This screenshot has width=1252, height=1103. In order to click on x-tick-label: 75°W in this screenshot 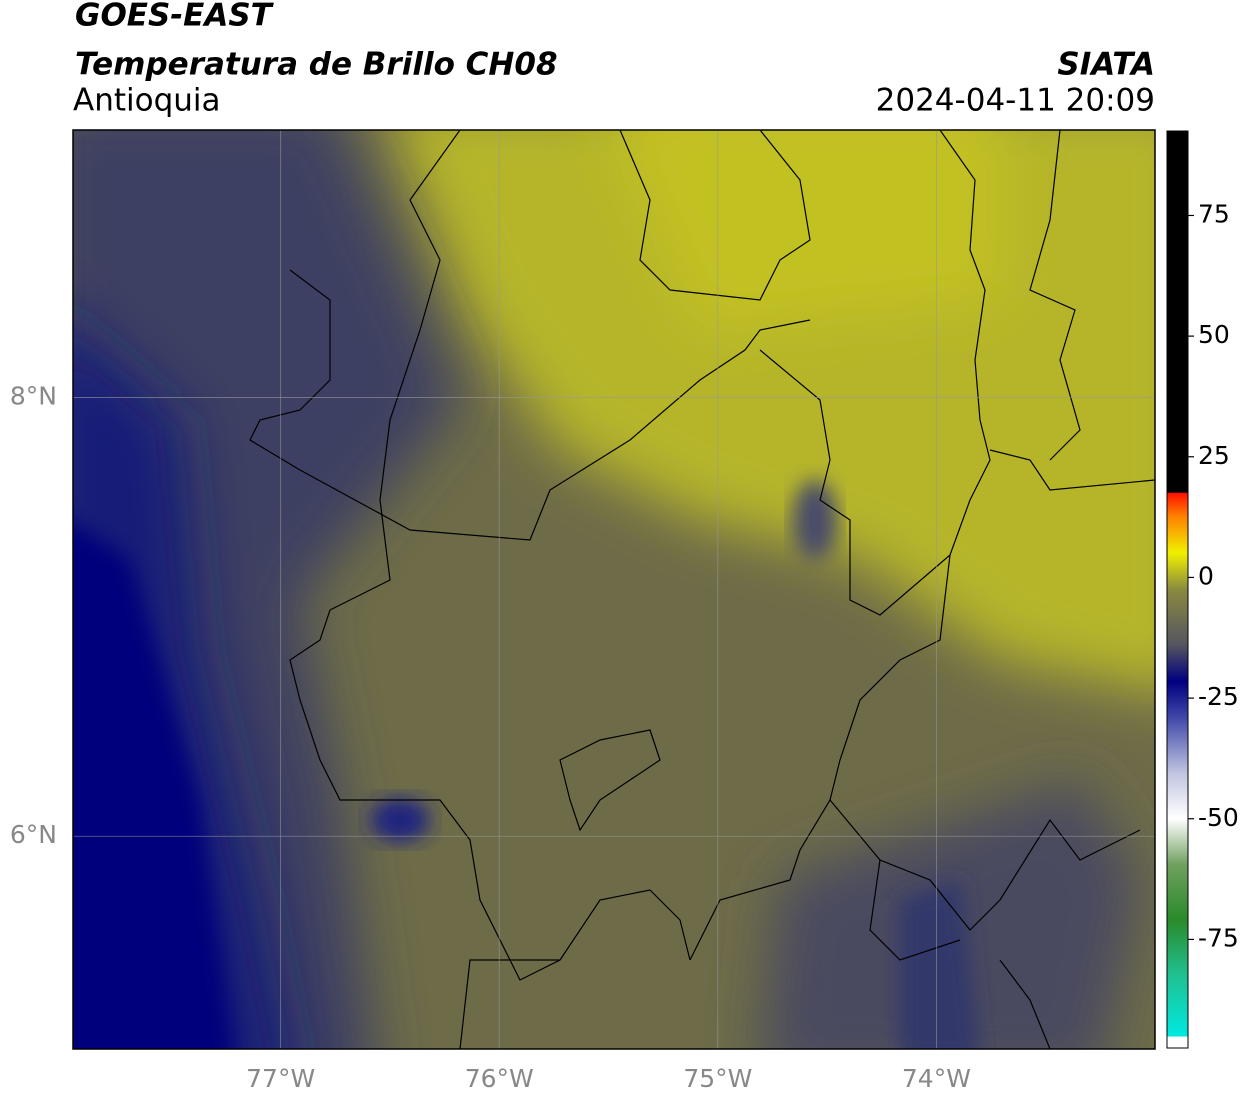, I will do `click(717, 1078)`.